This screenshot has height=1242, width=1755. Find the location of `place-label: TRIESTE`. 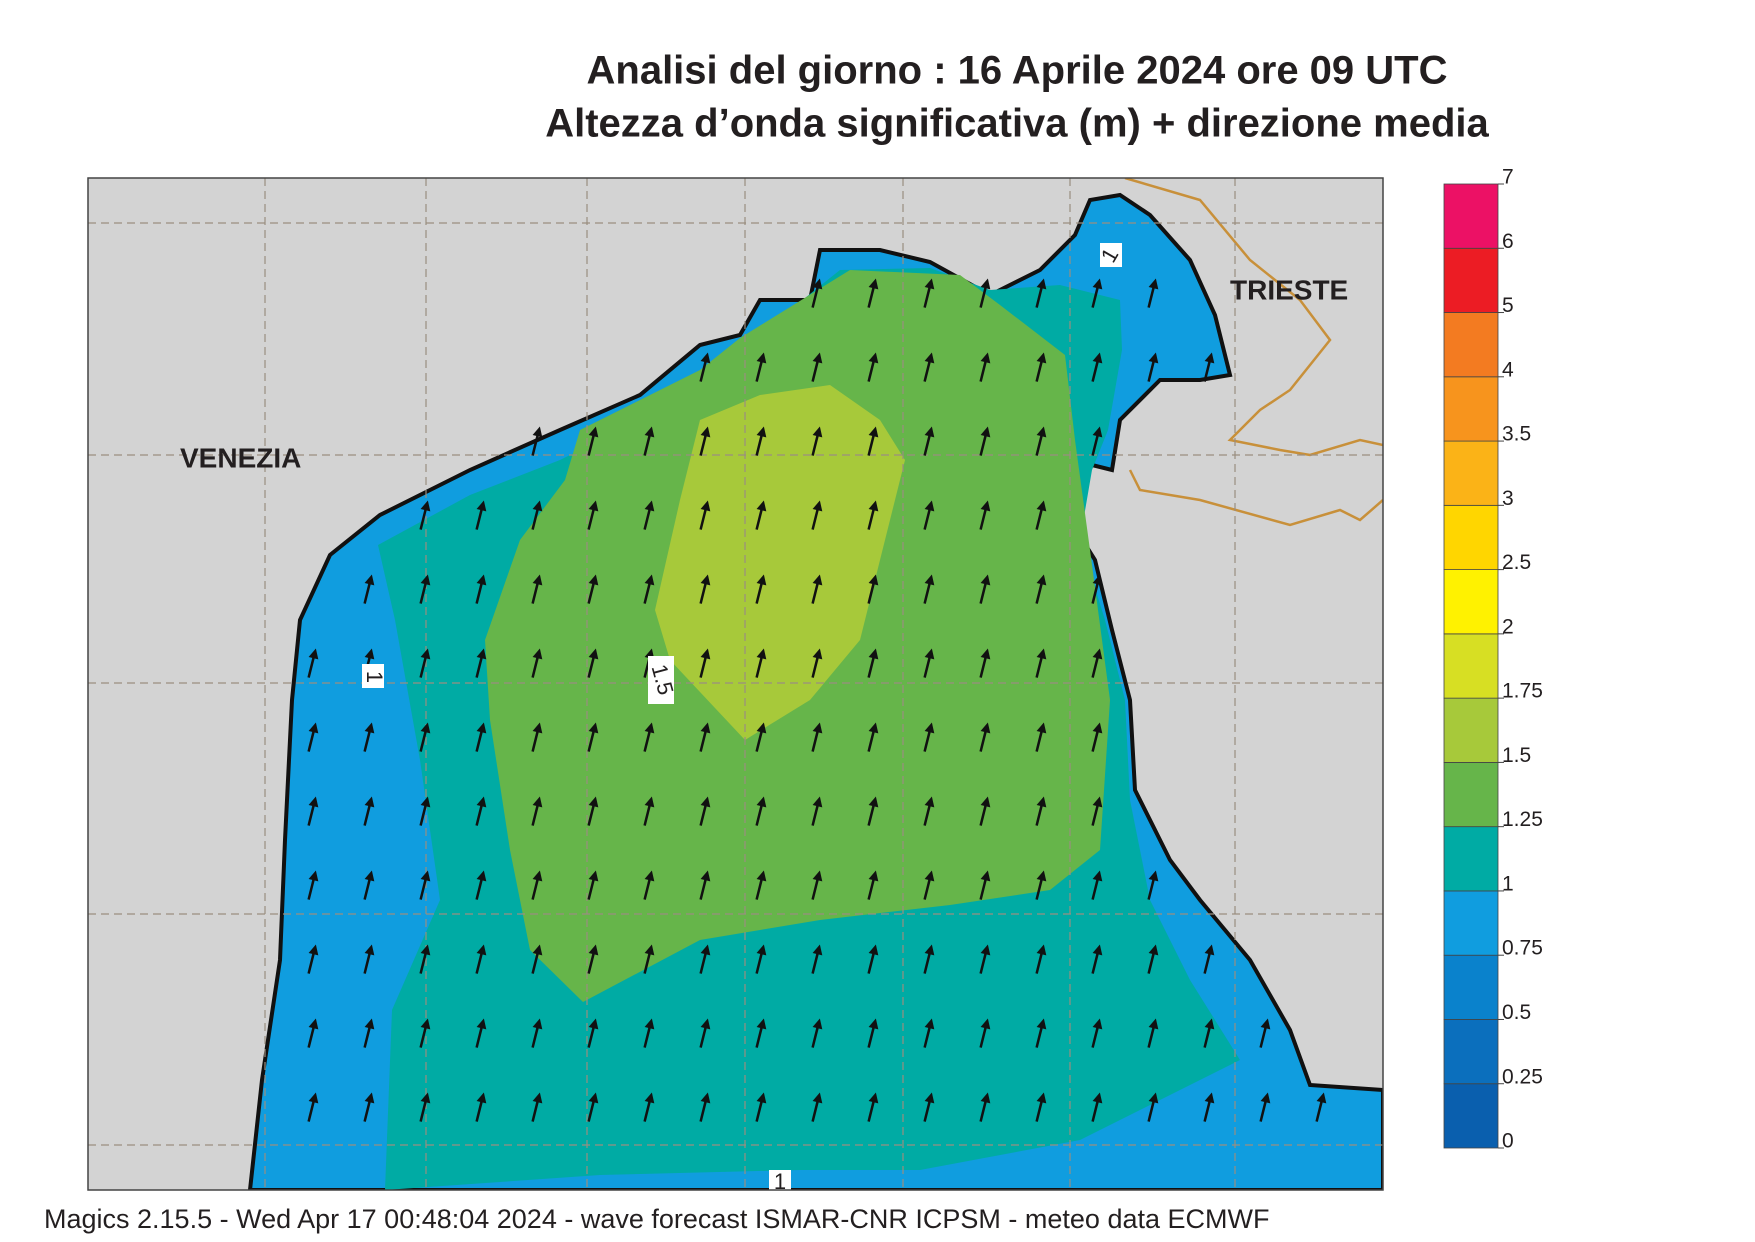

place-label: TRIESTE is located at coordinates (1289, 289).